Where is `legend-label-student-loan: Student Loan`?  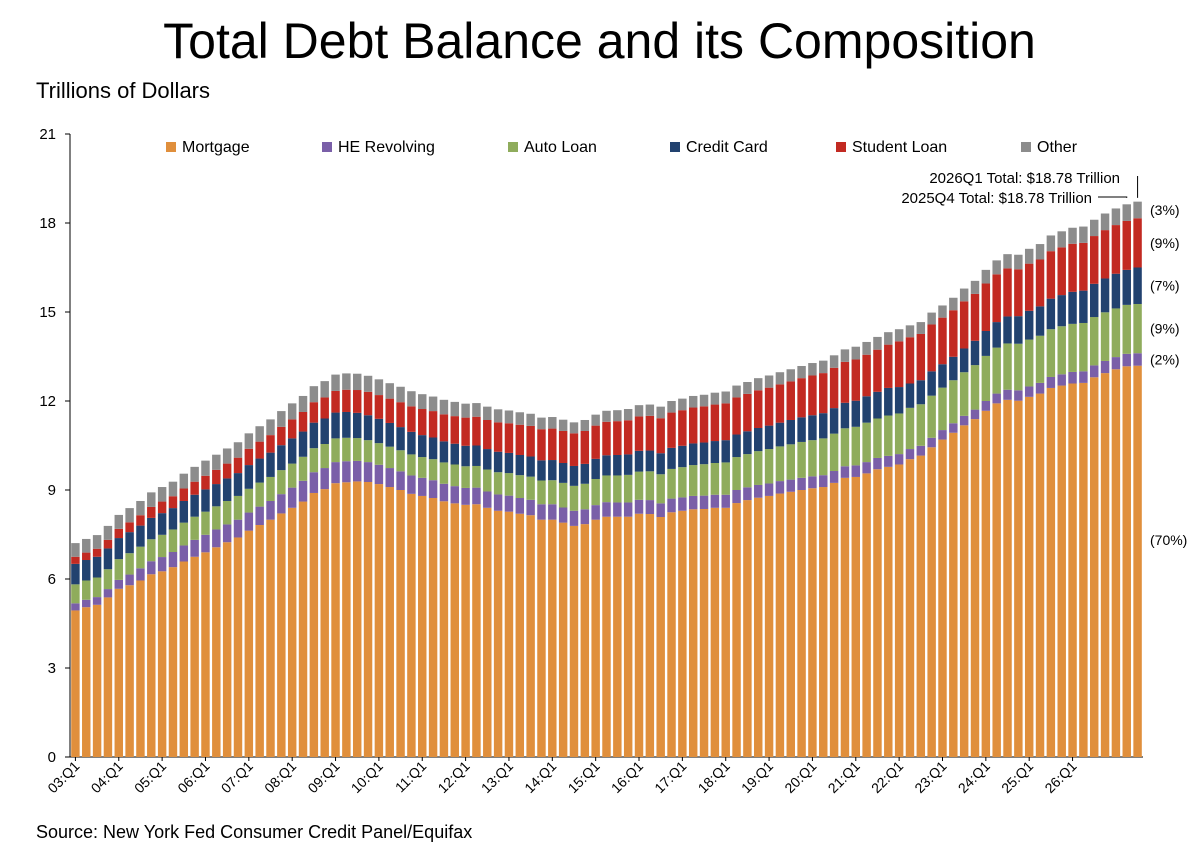
legend-label-student-loan: Student Loan is located at coordinates (899, 147).